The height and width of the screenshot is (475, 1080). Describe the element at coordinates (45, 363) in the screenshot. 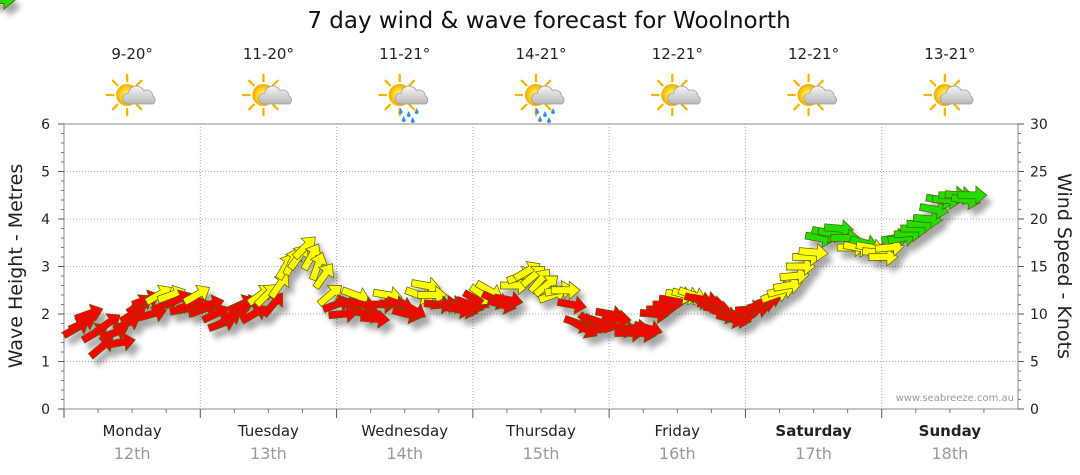

I see `left-tick-label: 1` at that location.